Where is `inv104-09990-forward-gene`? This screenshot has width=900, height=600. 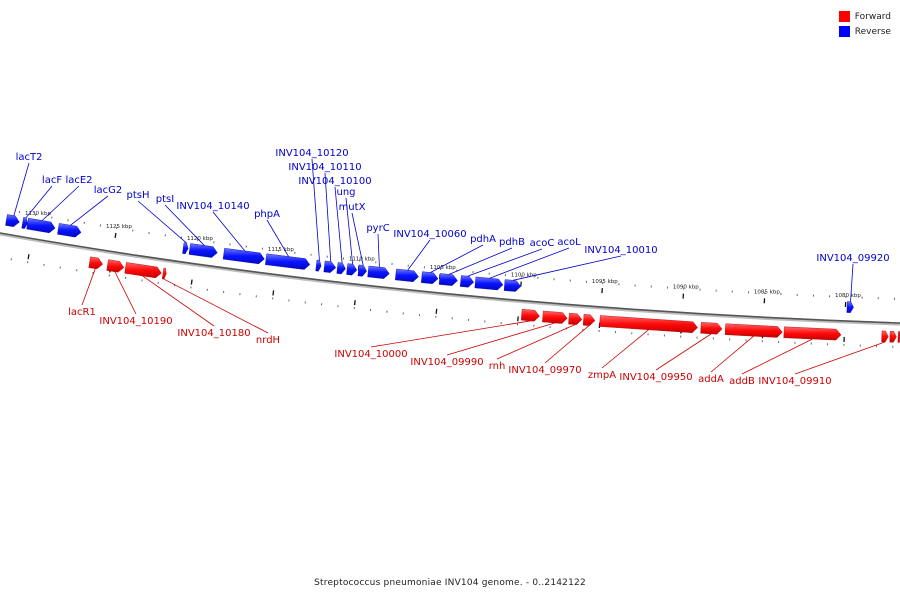 inv104-09990-forward-gene is located at coordinates (555, 317).